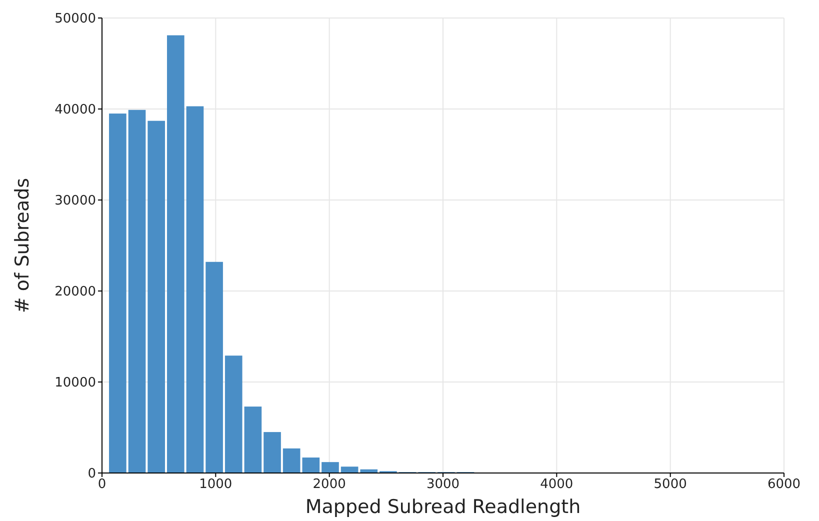 Image resolution: width=819 pixels, height=521 pixels. What do you see at coordinates (75, 19) in the screenshot?
I see `y-tick-label: 50000` at bounding box center [75, 19].